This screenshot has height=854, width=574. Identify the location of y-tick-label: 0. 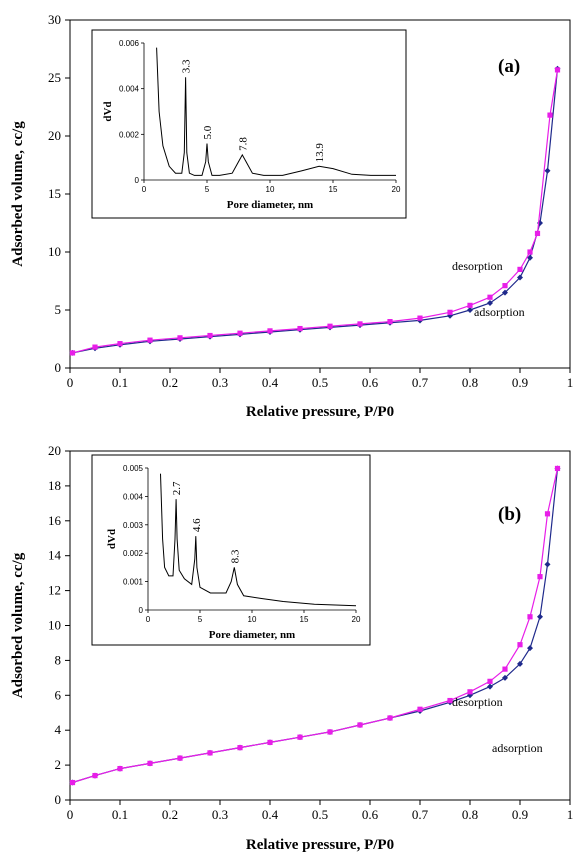
(58, 799).